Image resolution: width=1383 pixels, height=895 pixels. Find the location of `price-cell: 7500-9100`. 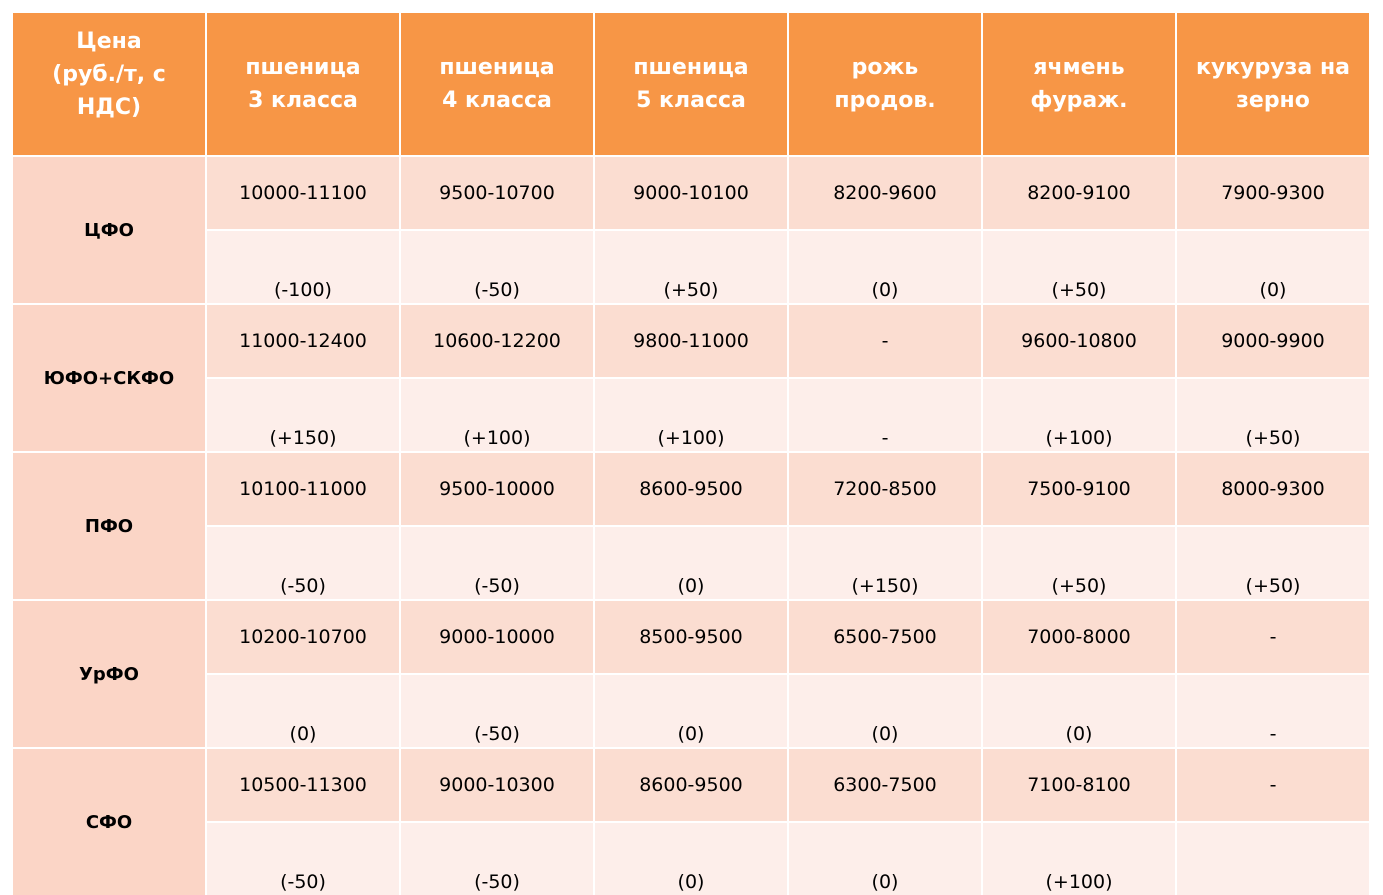

price-cell: 7500-9100 is located at coordinates (1079, 489).